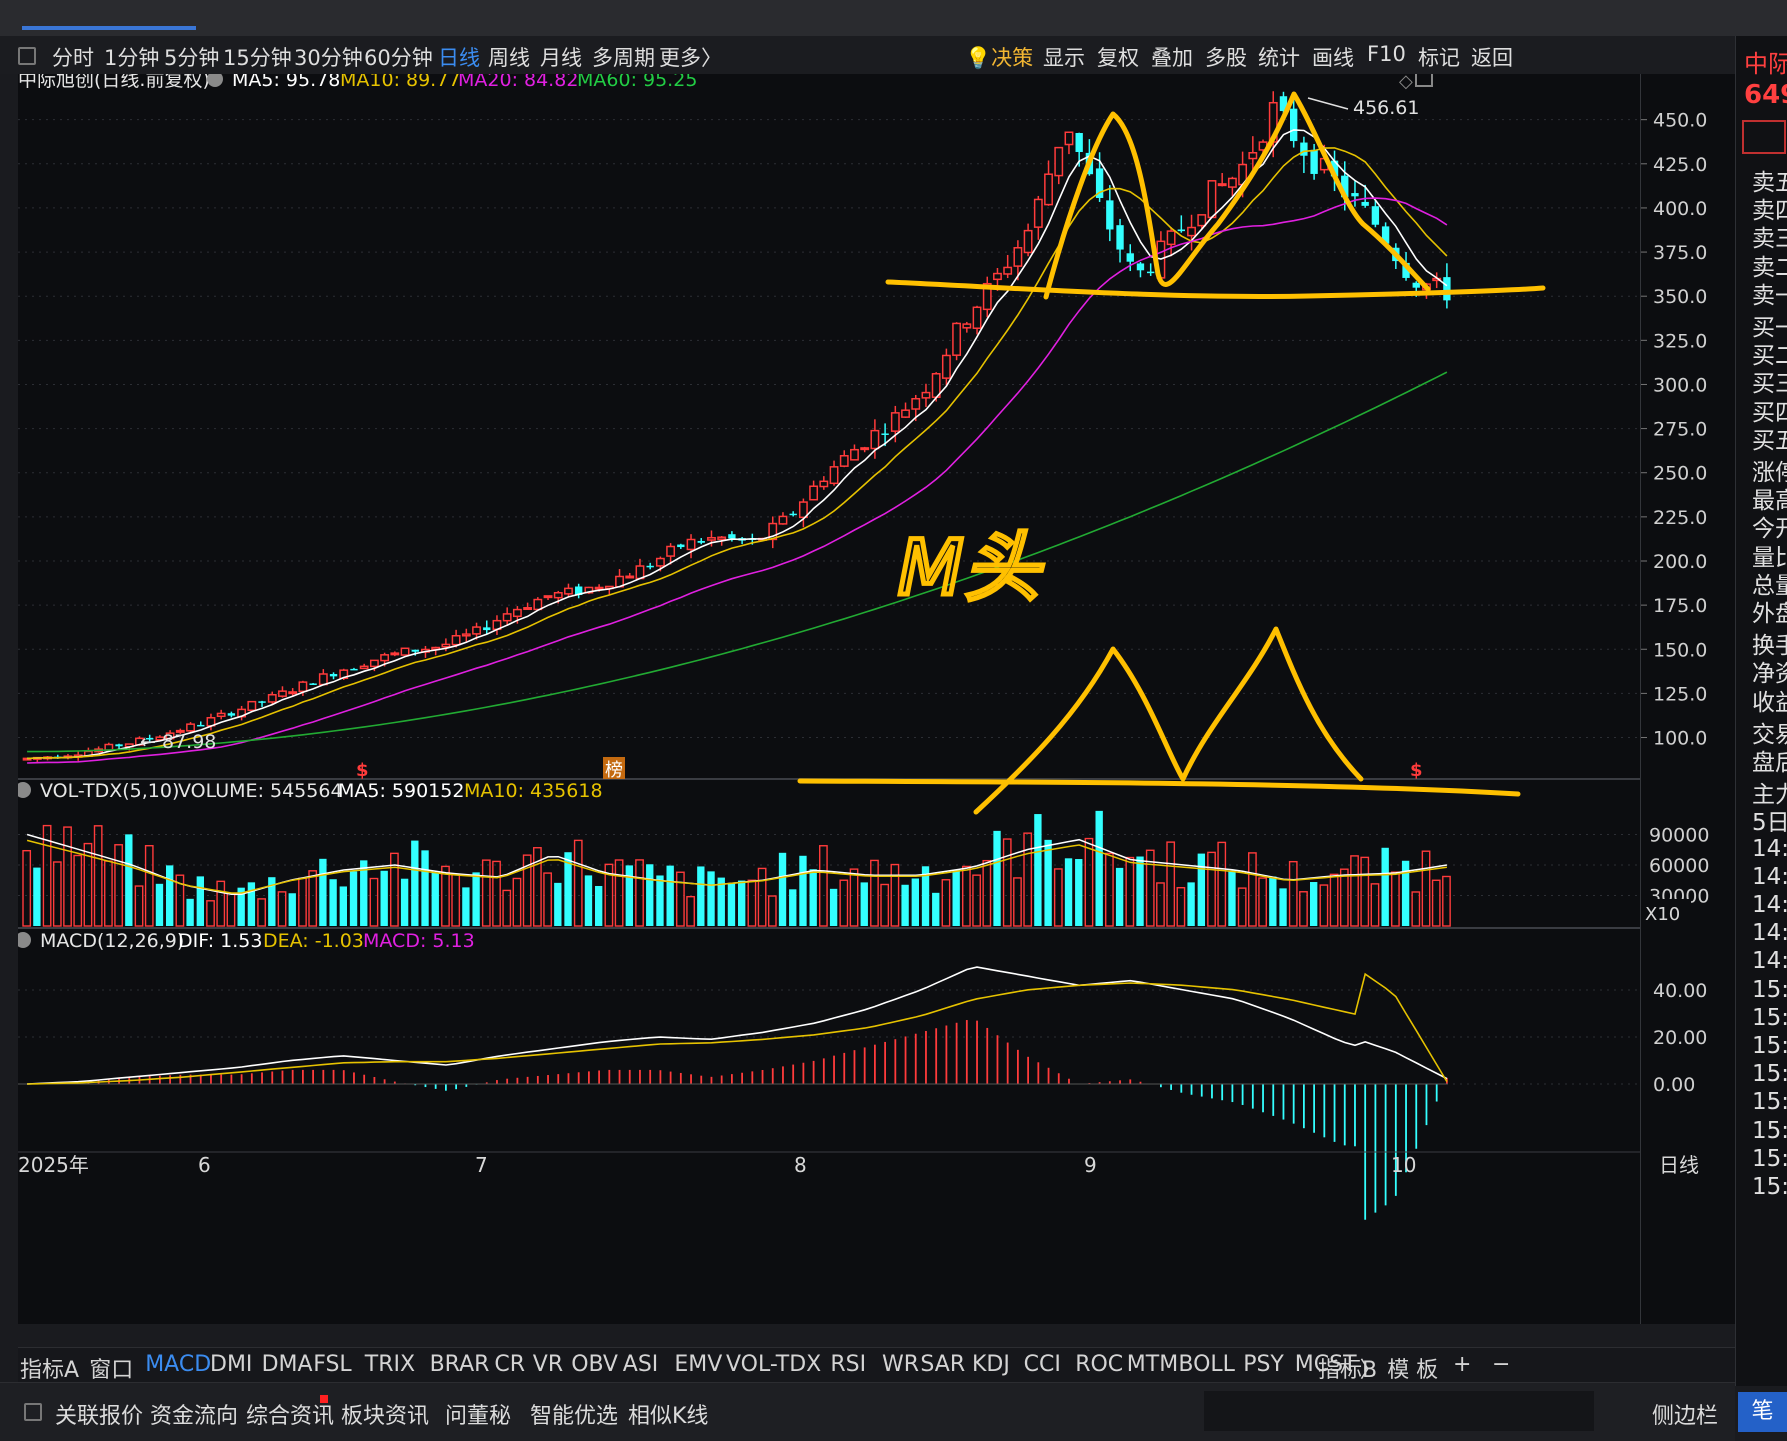 The image size is (1787, 1441). I want to click on panel-expand-icon, so click(1424, 79).